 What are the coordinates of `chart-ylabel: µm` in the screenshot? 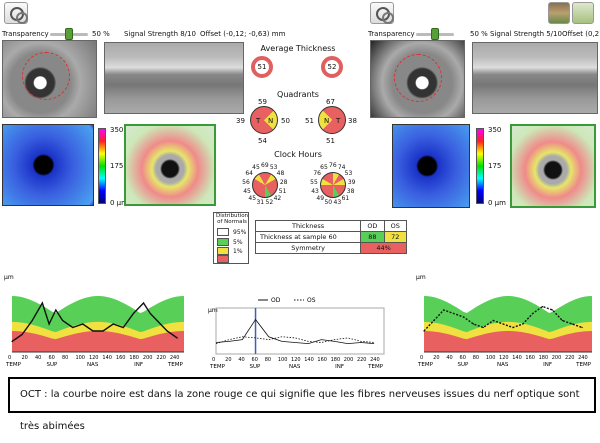 It's located at (9, 277).